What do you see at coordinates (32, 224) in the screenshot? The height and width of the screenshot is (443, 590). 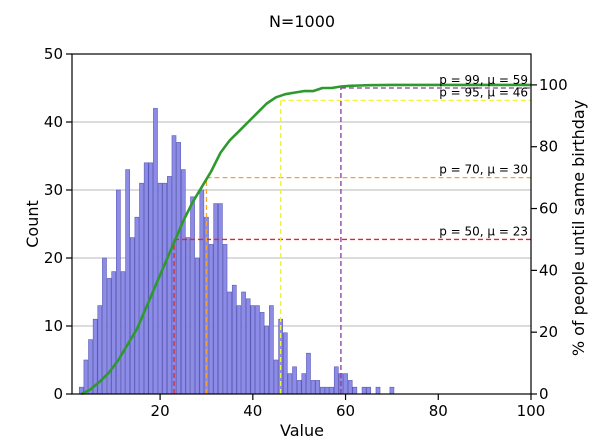 I see `y-axis-label: Count` at bounding box center [32, 224].